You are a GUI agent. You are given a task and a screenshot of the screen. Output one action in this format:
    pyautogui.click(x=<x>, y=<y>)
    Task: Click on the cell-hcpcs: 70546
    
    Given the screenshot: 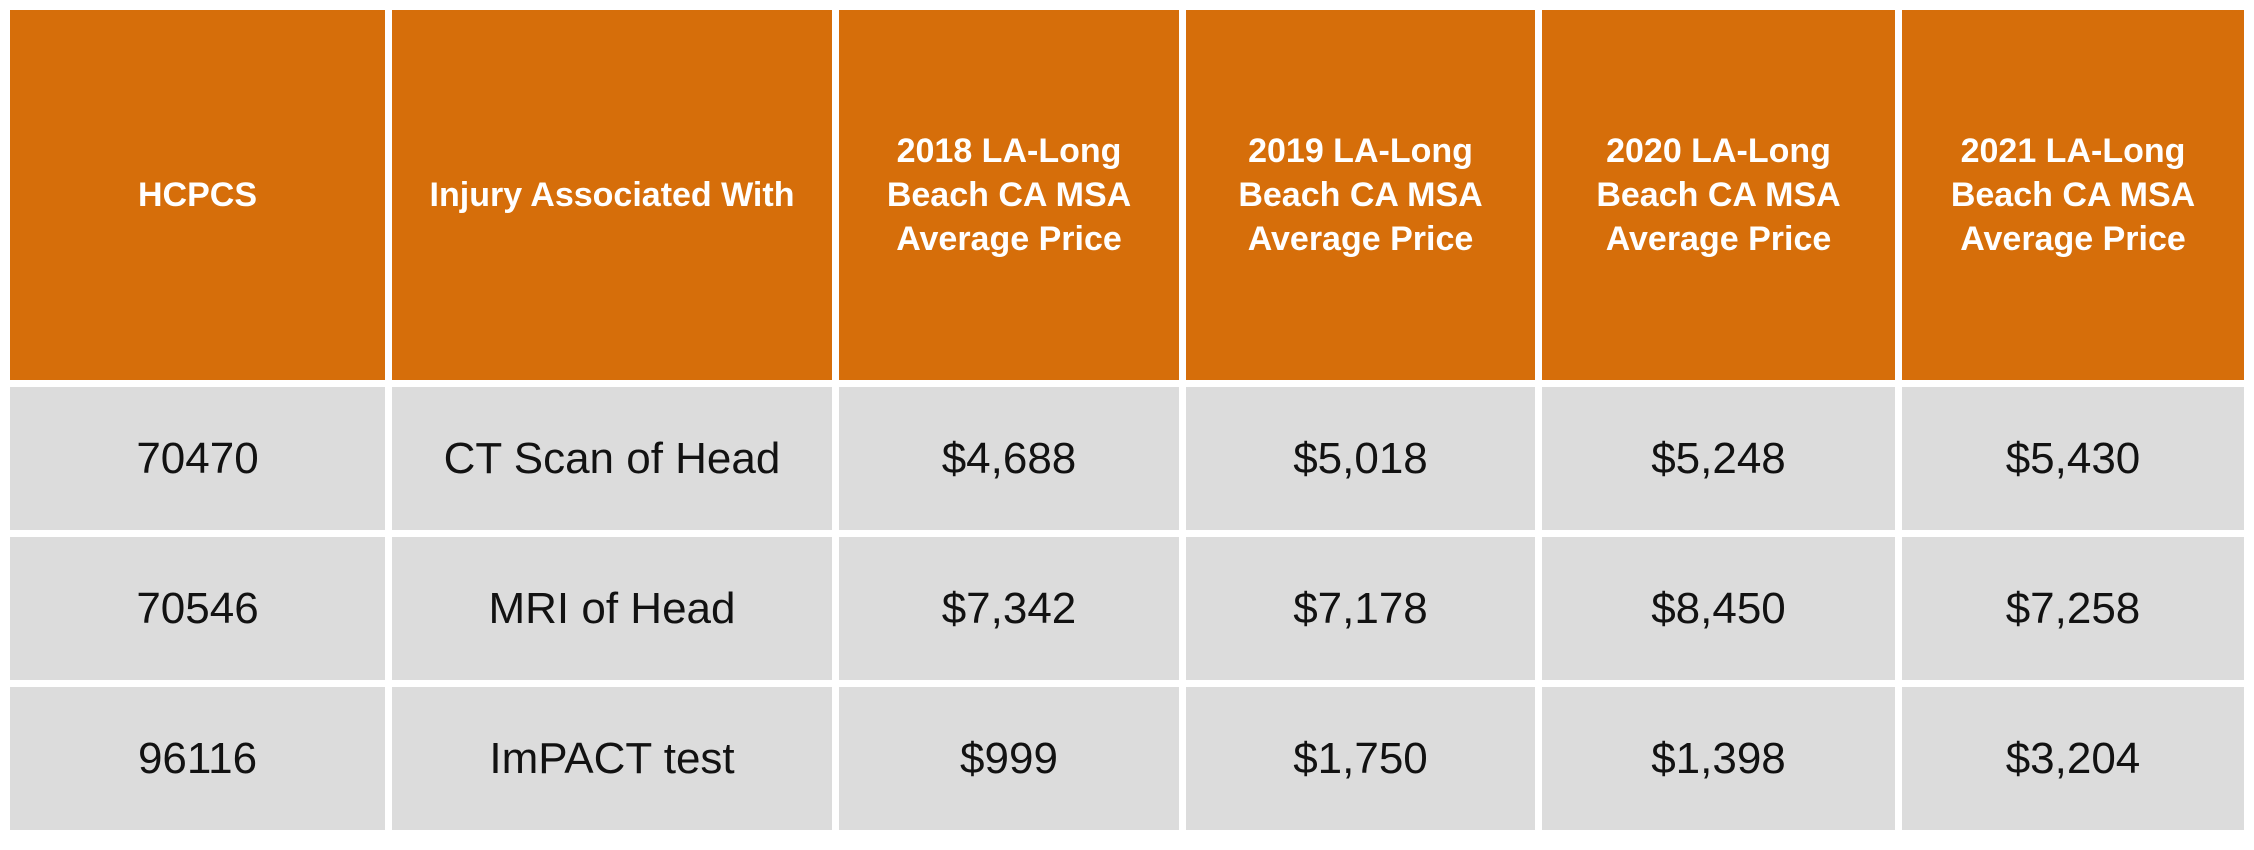 What is the action you would take?
    pyautogui.click(x=197, y=608)
    